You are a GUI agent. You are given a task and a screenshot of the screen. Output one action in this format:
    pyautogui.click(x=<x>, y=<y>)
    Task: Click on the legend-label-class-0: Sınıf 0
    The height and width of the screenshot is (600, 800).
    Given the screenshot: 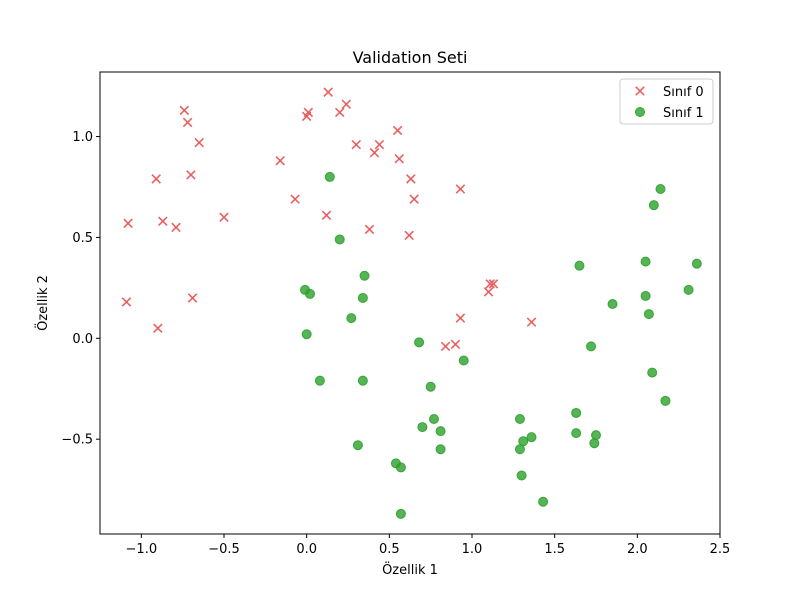 What is the action you would take?
    pyautogui.click(x=683, y=92)
    